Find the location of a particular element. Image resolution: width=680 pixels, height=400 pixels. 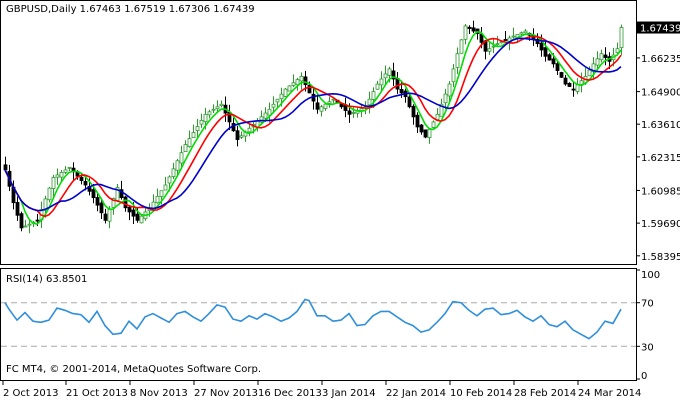

rsi-axis-tick-label: 70 is located at coordinates (647, 304).